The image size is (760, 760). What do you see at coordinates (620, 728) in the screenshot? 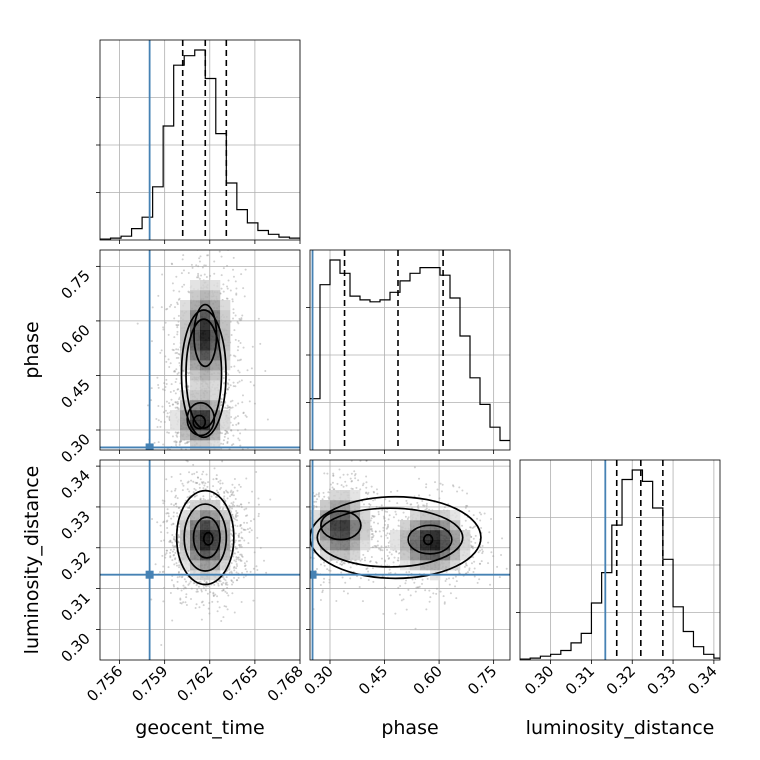
I see `x-axis-label-luminosity-distance: luminosity_distance` at bounding box center [620, 728].